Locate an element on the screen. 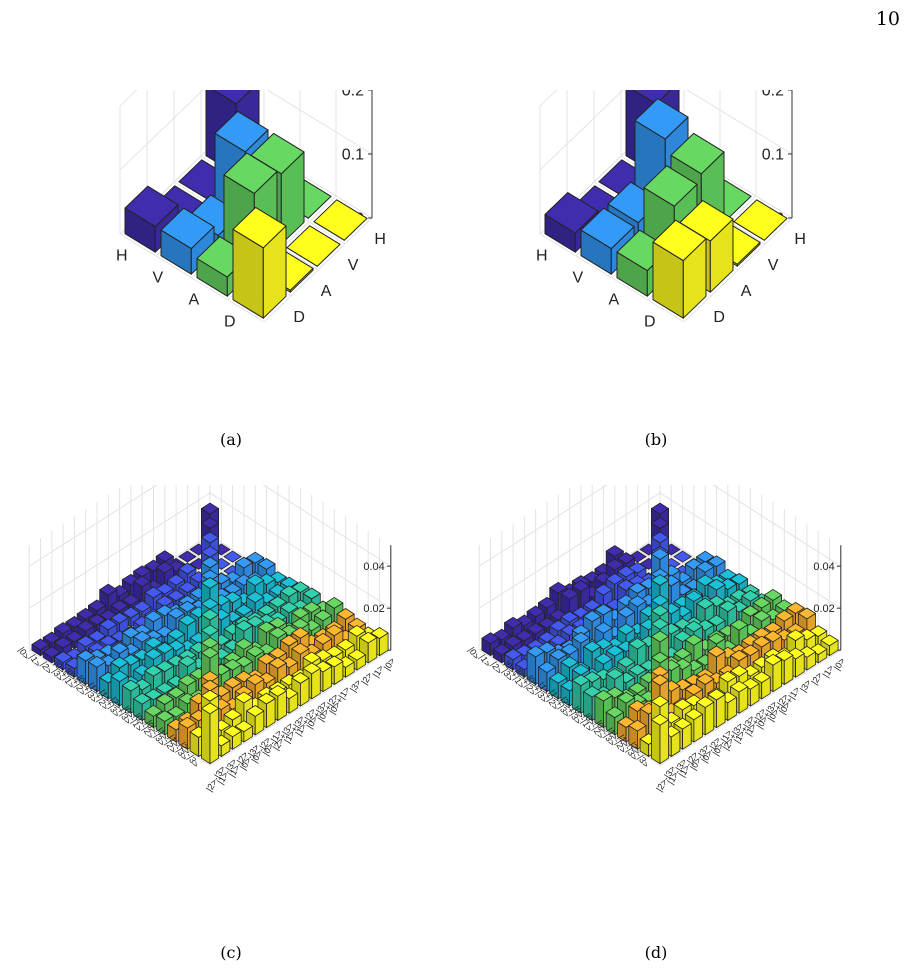 The width and height of the screenshot is (914, 972). page-number: 10 is located at coordinates (887, 19).